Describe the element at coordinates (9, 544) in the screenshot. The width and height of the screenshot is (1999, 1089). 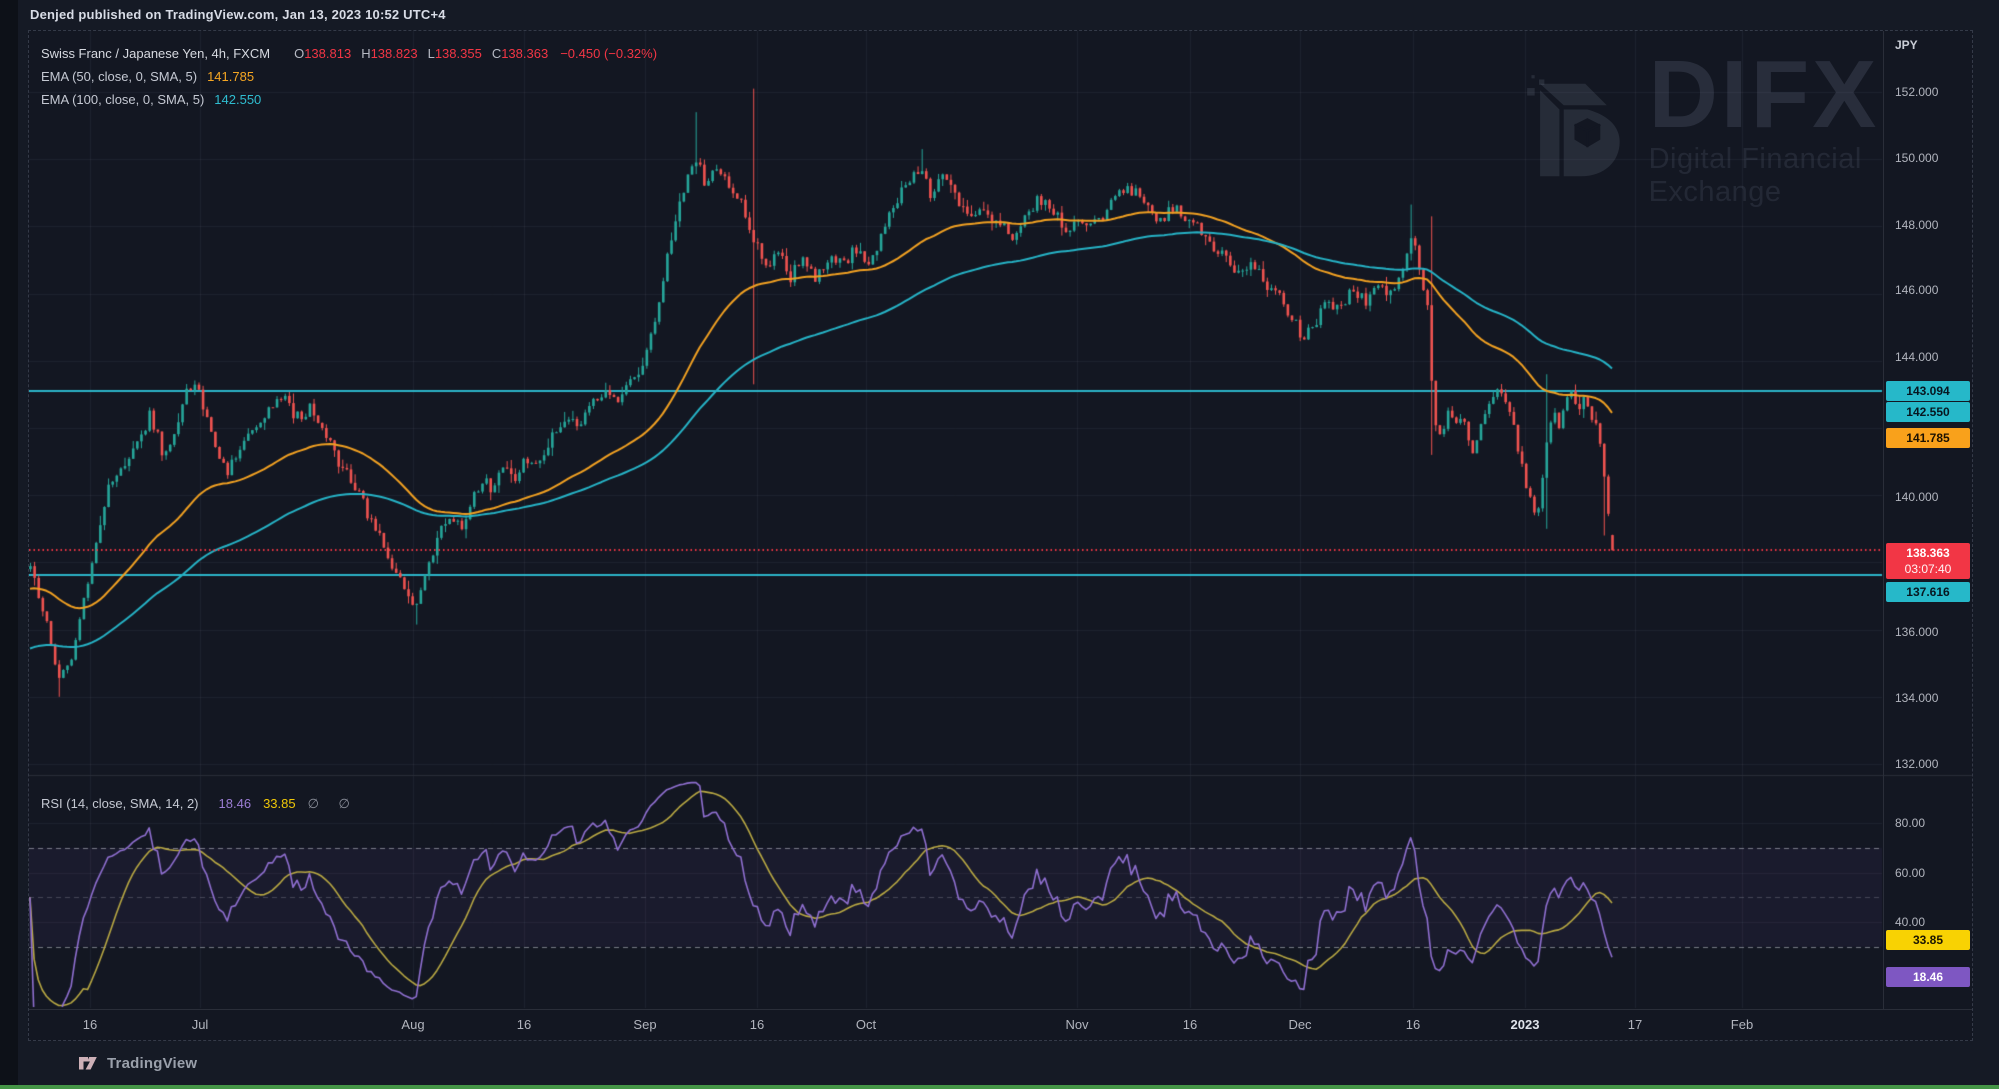
I see `left-gutter` at that location.